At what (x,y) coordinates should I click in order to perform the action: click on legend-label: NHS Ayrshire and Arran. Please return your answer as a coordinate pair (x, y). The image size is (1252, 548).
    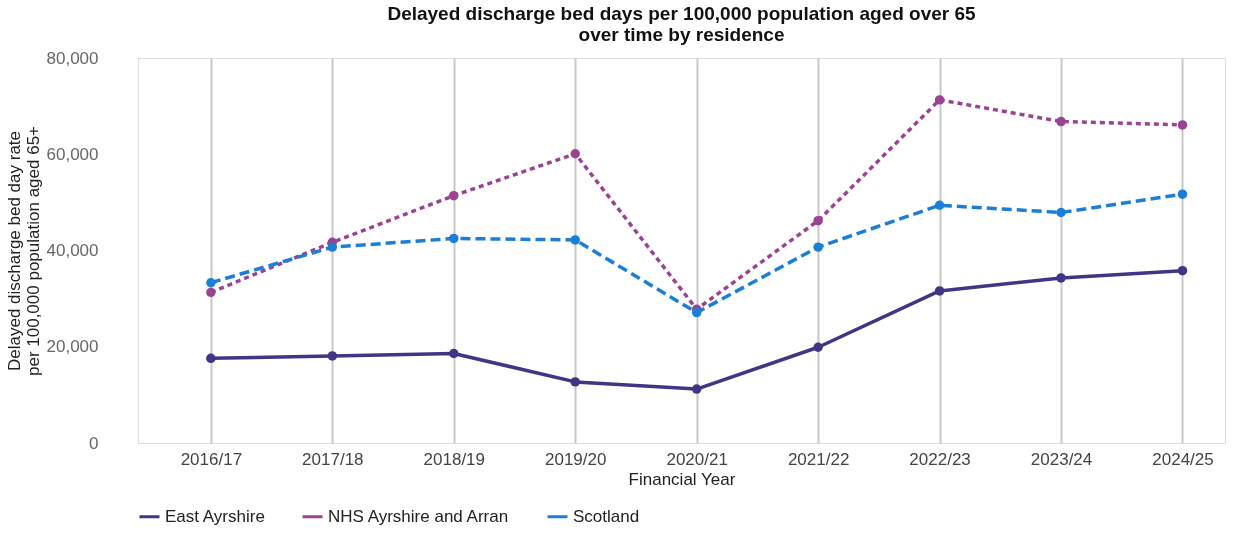
    Looking at the image, I should click on (418, 516).